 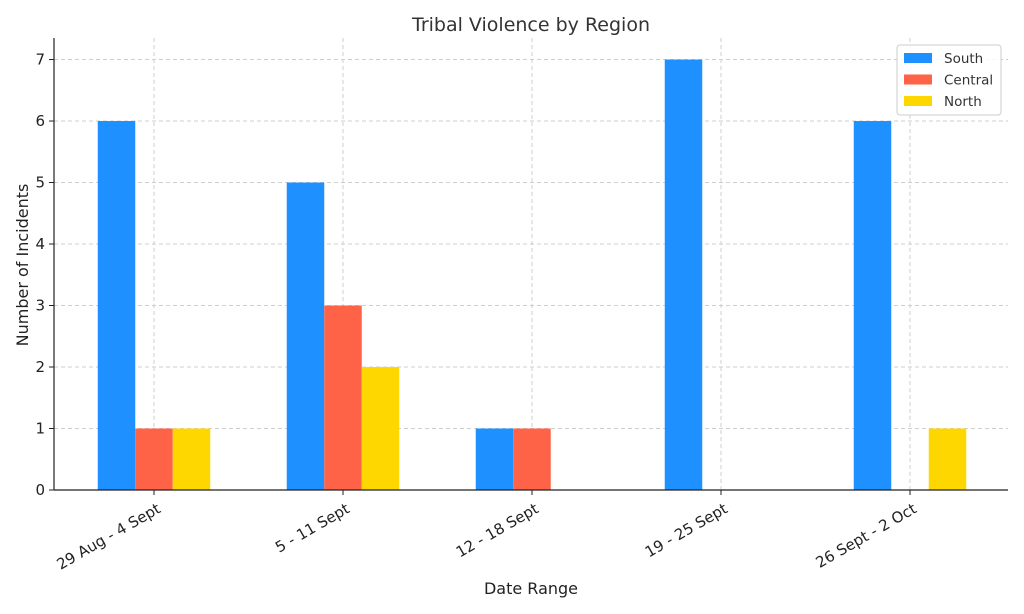 What do you see at coordinates (40, 121) in the screenshot?
I see `y-tick-label: 6` at bounding box center [40, 121].